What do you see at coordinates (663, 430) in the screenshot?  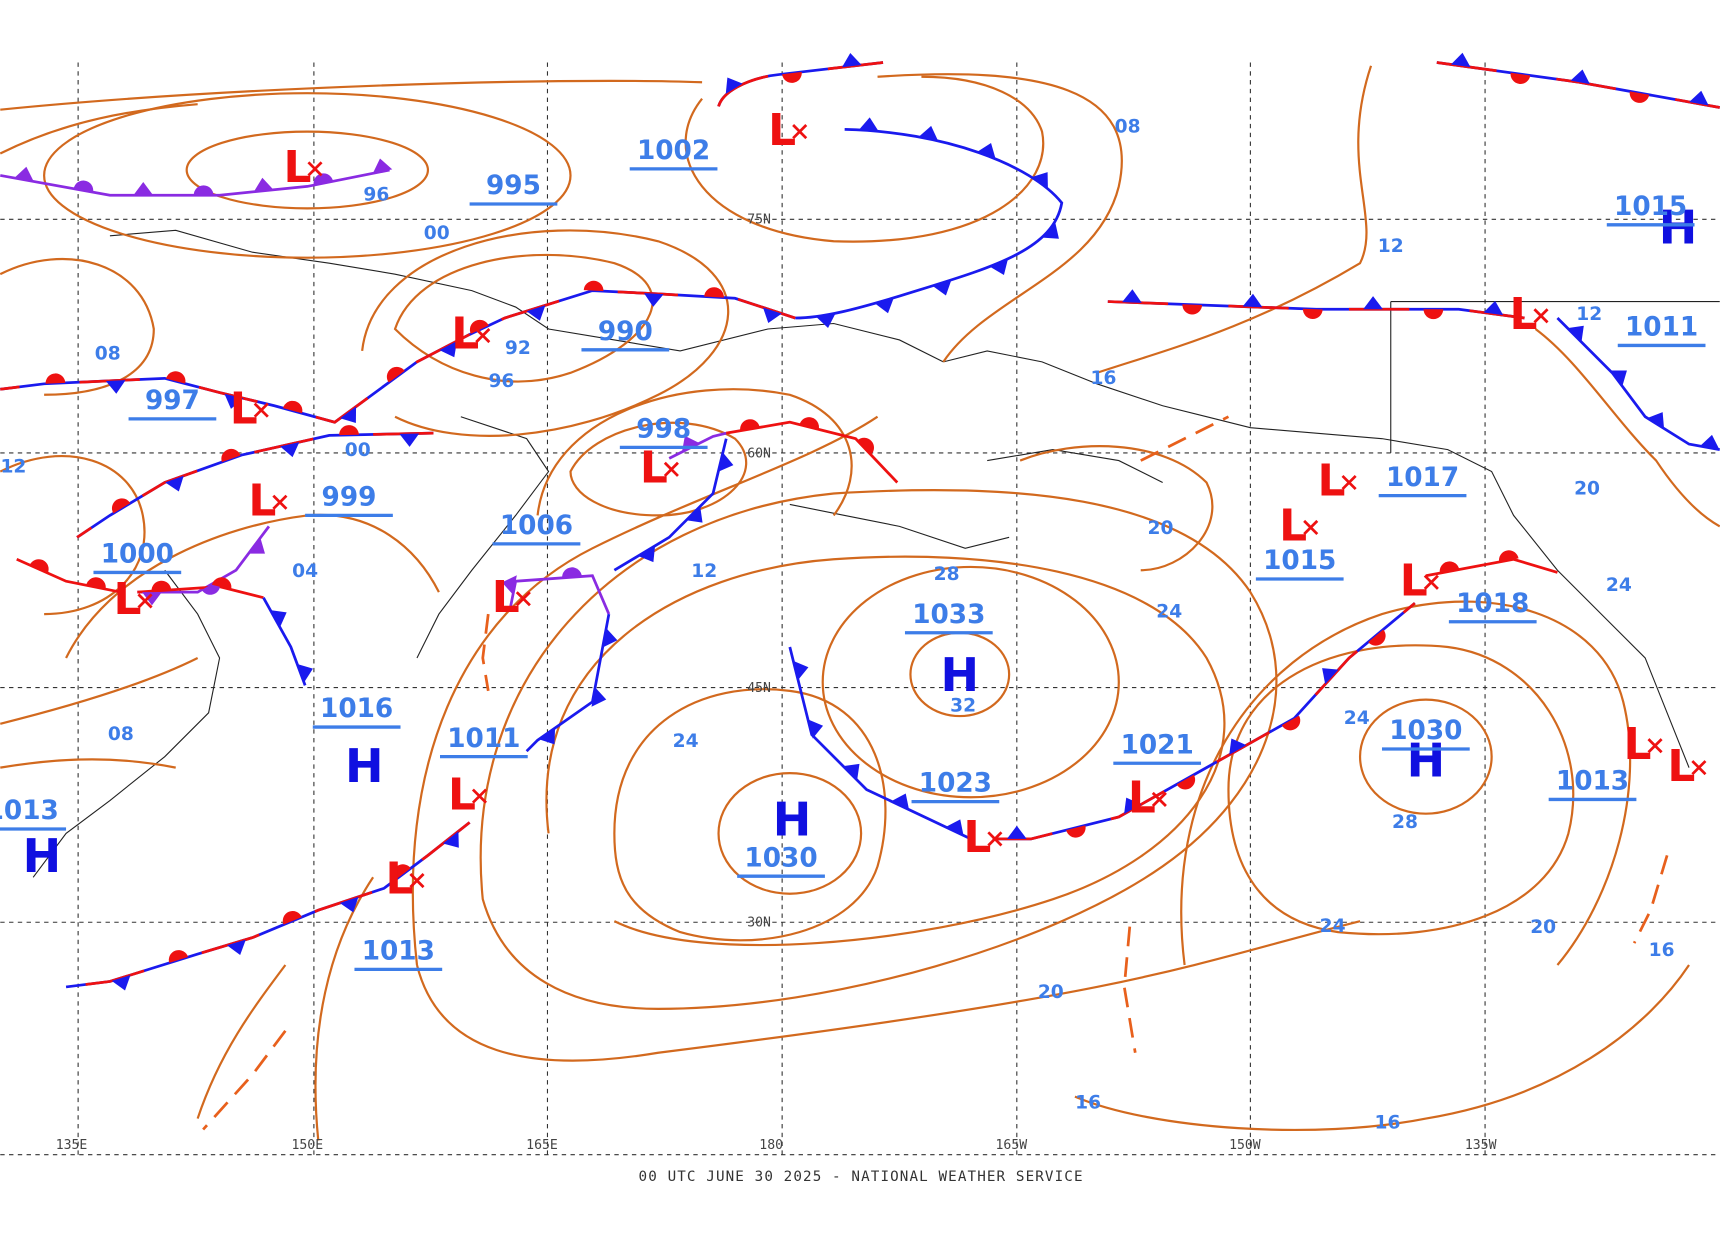 I see `central-pressure: 998` at bounding box center [663, 430].